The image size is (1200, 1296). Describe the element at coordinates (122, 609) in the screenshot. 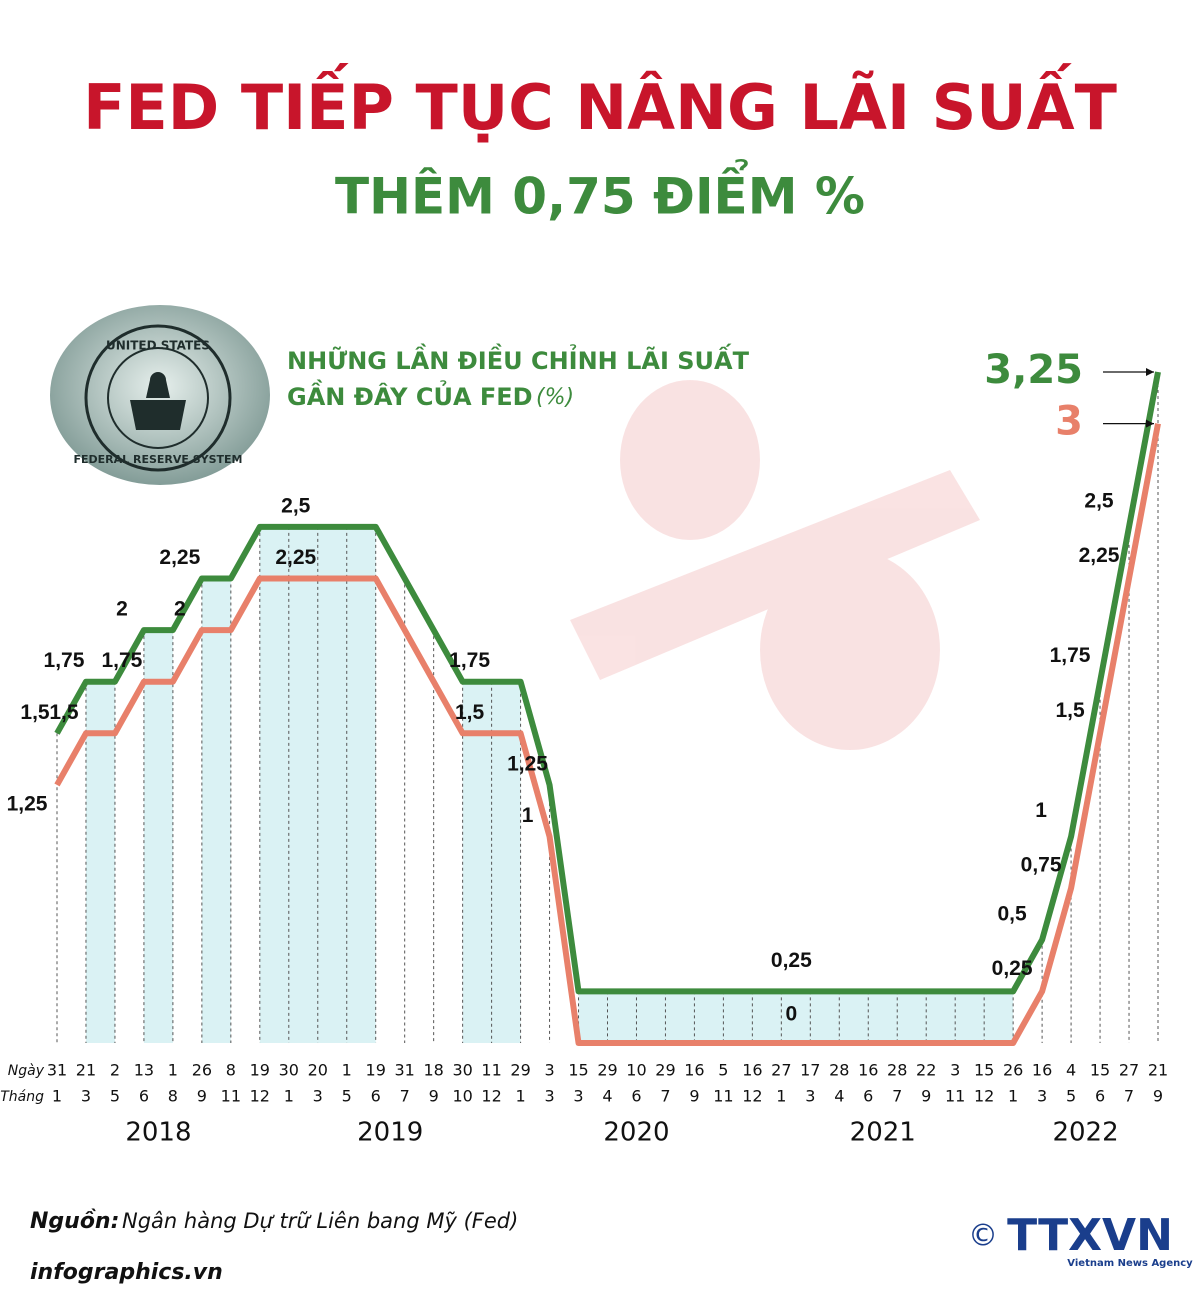

I see `value-label: 2` at that location.